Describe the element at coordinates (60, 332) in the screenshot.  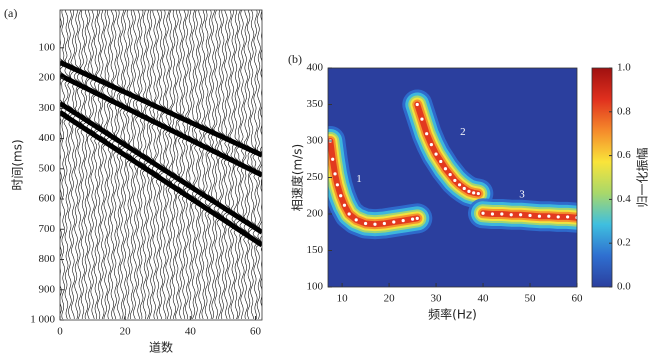
I see `x-tick-label: 0` at that location.